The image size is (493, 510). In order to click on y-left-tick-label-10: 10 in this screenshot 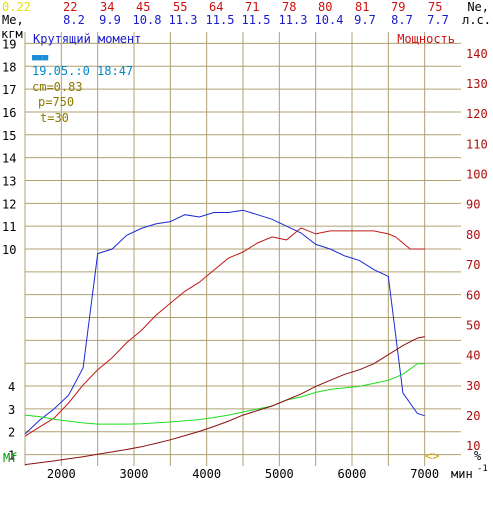, I will do `click(9, 250)`.